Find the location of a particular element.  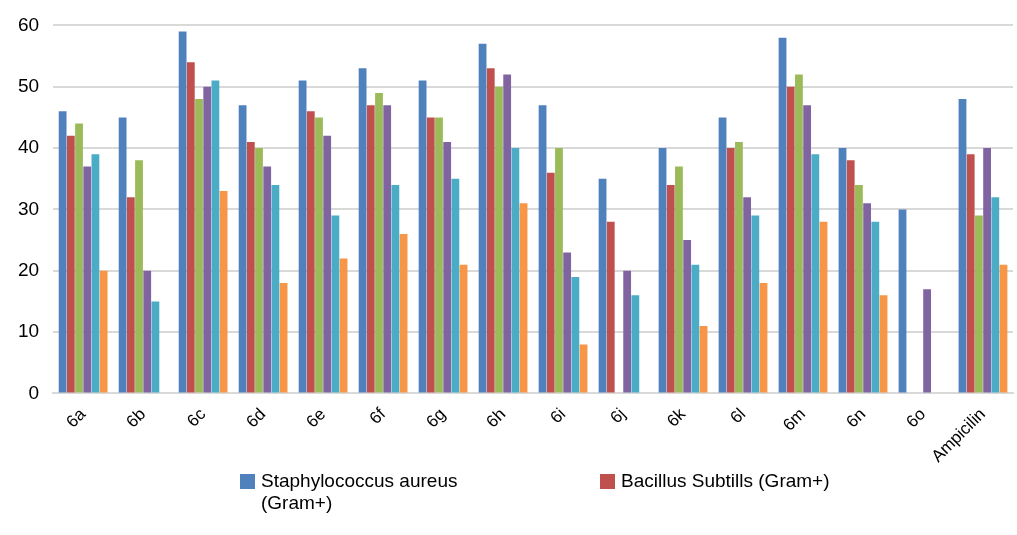

x-tick-label: 6k is located at coordinates (676, 417).